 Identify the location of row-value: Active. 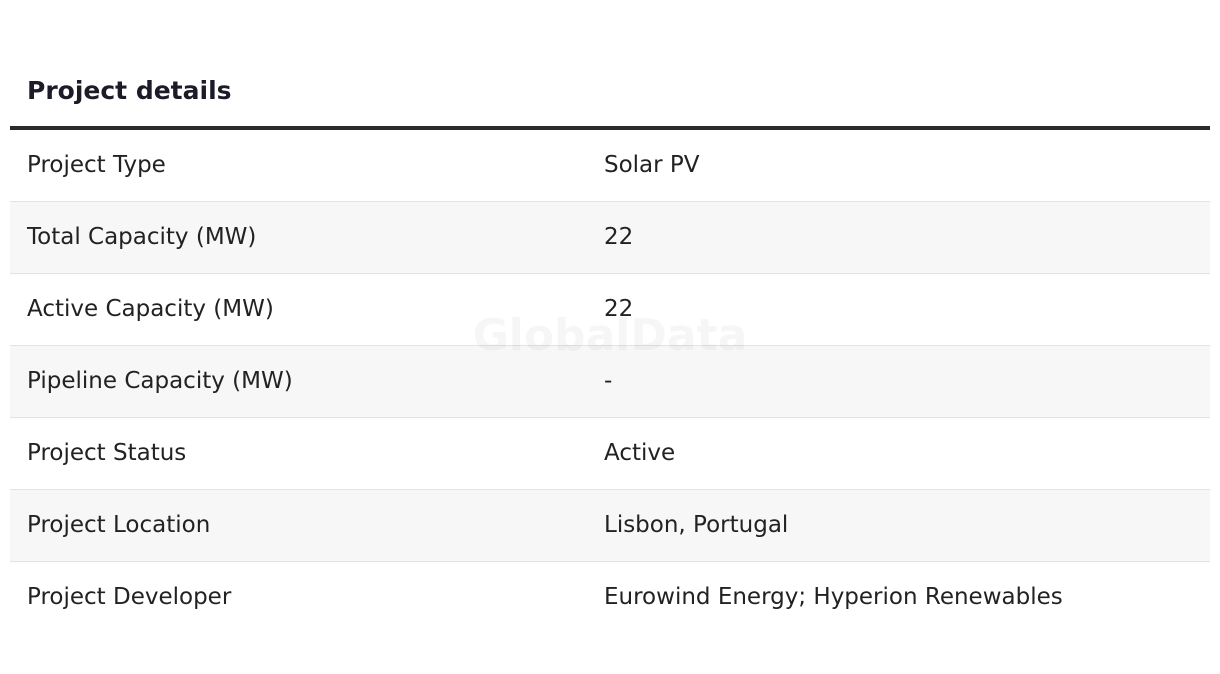
(640, 453).